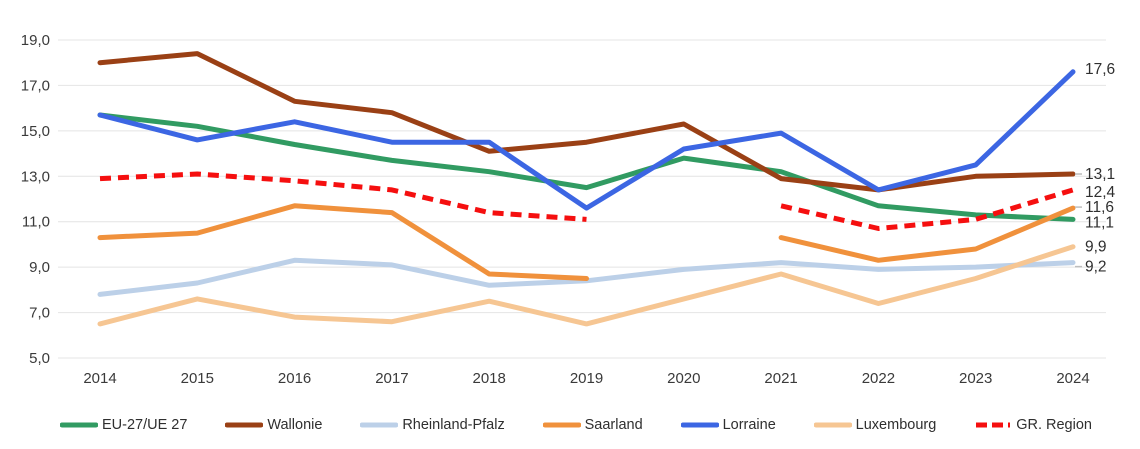  Describe the element at coordinates (1072, 378) in the screenshot. I see `x-axis-tick-label: 2024` at that location.